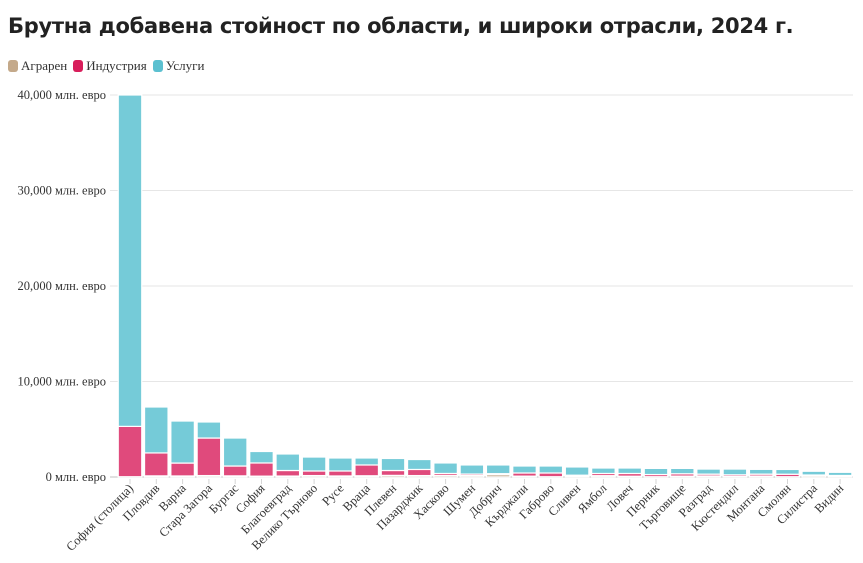 The width and height of the screenshot is (863, 563). What do you see at coordinates (61, 382) in the screenshot?
I see `y-tick-label: 10,000 млн. евро` at bounding box center [61, 382].